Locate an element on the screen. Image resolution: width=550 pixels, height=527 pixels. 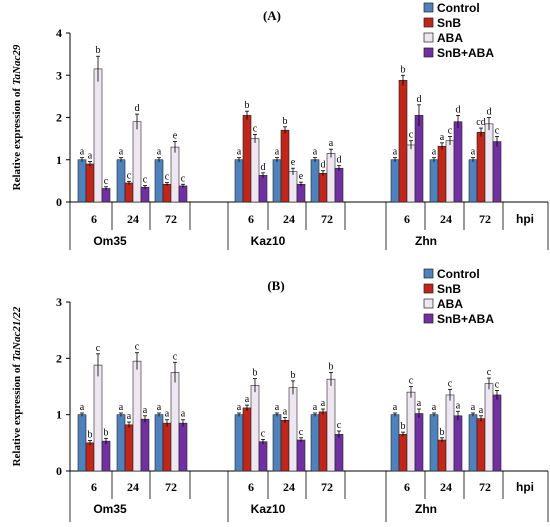
y-tick-label: 4 is located at coordinates (59, 33).